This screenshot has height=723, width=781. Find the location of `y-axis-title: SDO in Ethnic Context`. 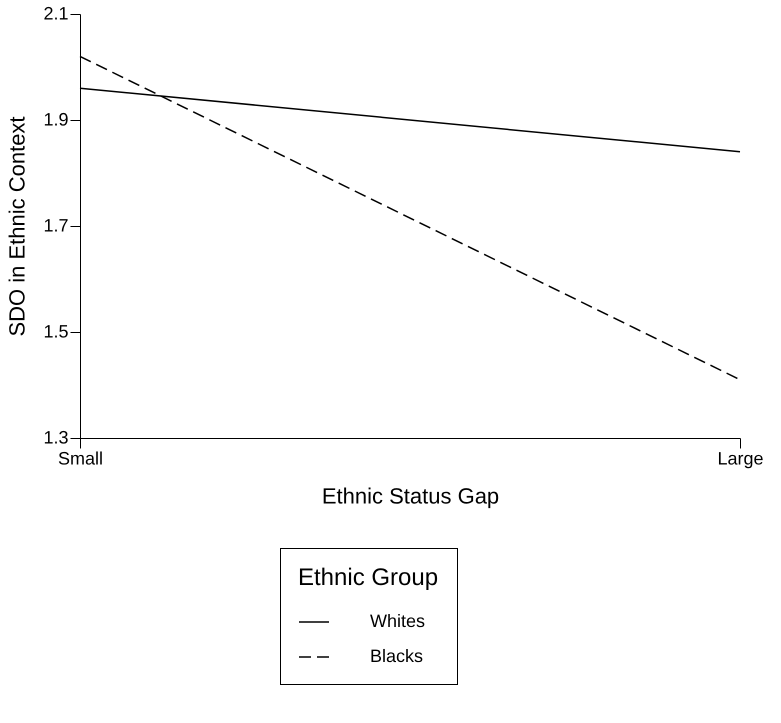

y-axis-title: SDO in Ethnic Context is located at coordinates (17, 226).